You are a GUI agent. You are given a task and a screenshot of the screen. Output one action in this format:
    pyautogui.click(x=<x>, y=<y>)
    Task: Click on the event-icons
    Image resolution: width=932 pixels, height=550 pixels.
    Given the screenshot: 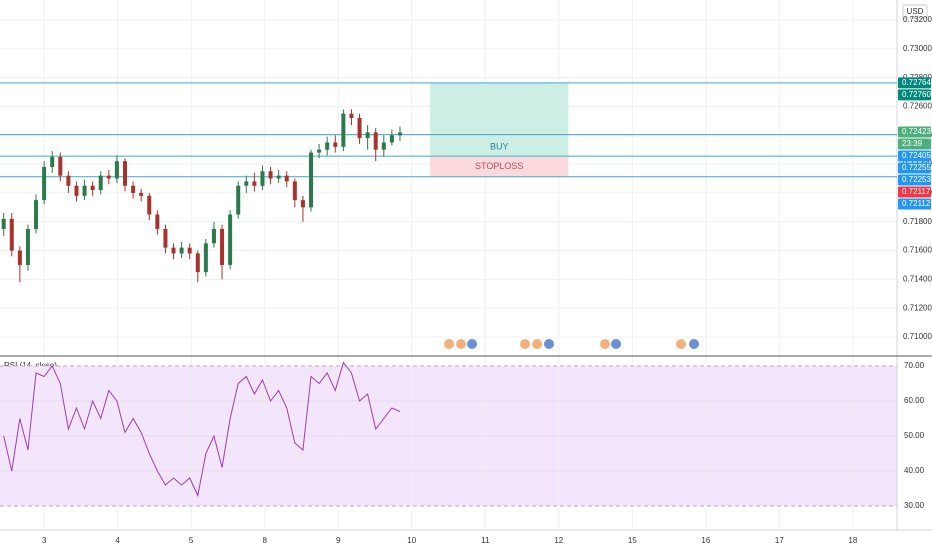 What is the action you would take?
    pyautogui.click(x=571, y=344)
    